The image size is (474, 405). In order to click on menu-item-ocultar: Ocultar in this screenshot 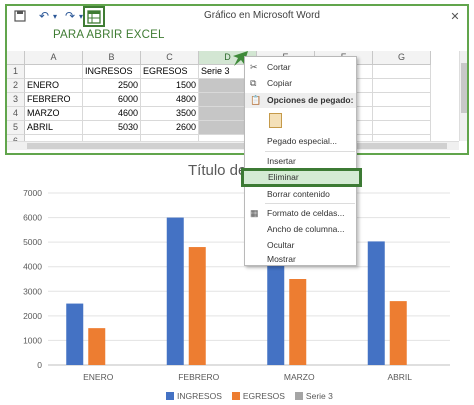, I will do `click(300, 245)`.